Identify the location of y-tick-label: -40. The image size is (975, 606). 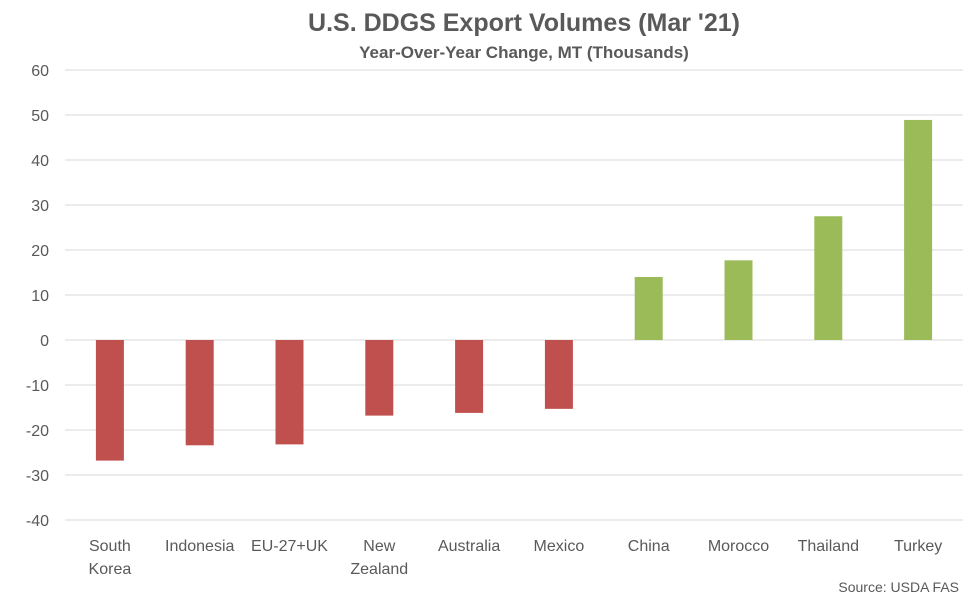
(37, 521).